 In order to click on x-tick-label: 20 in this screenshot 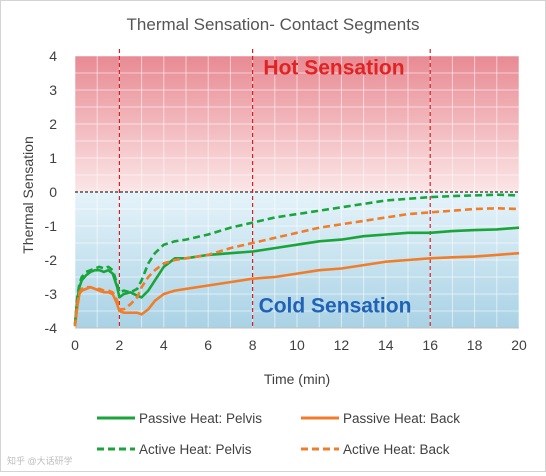, I will do `click(519, 345)`.